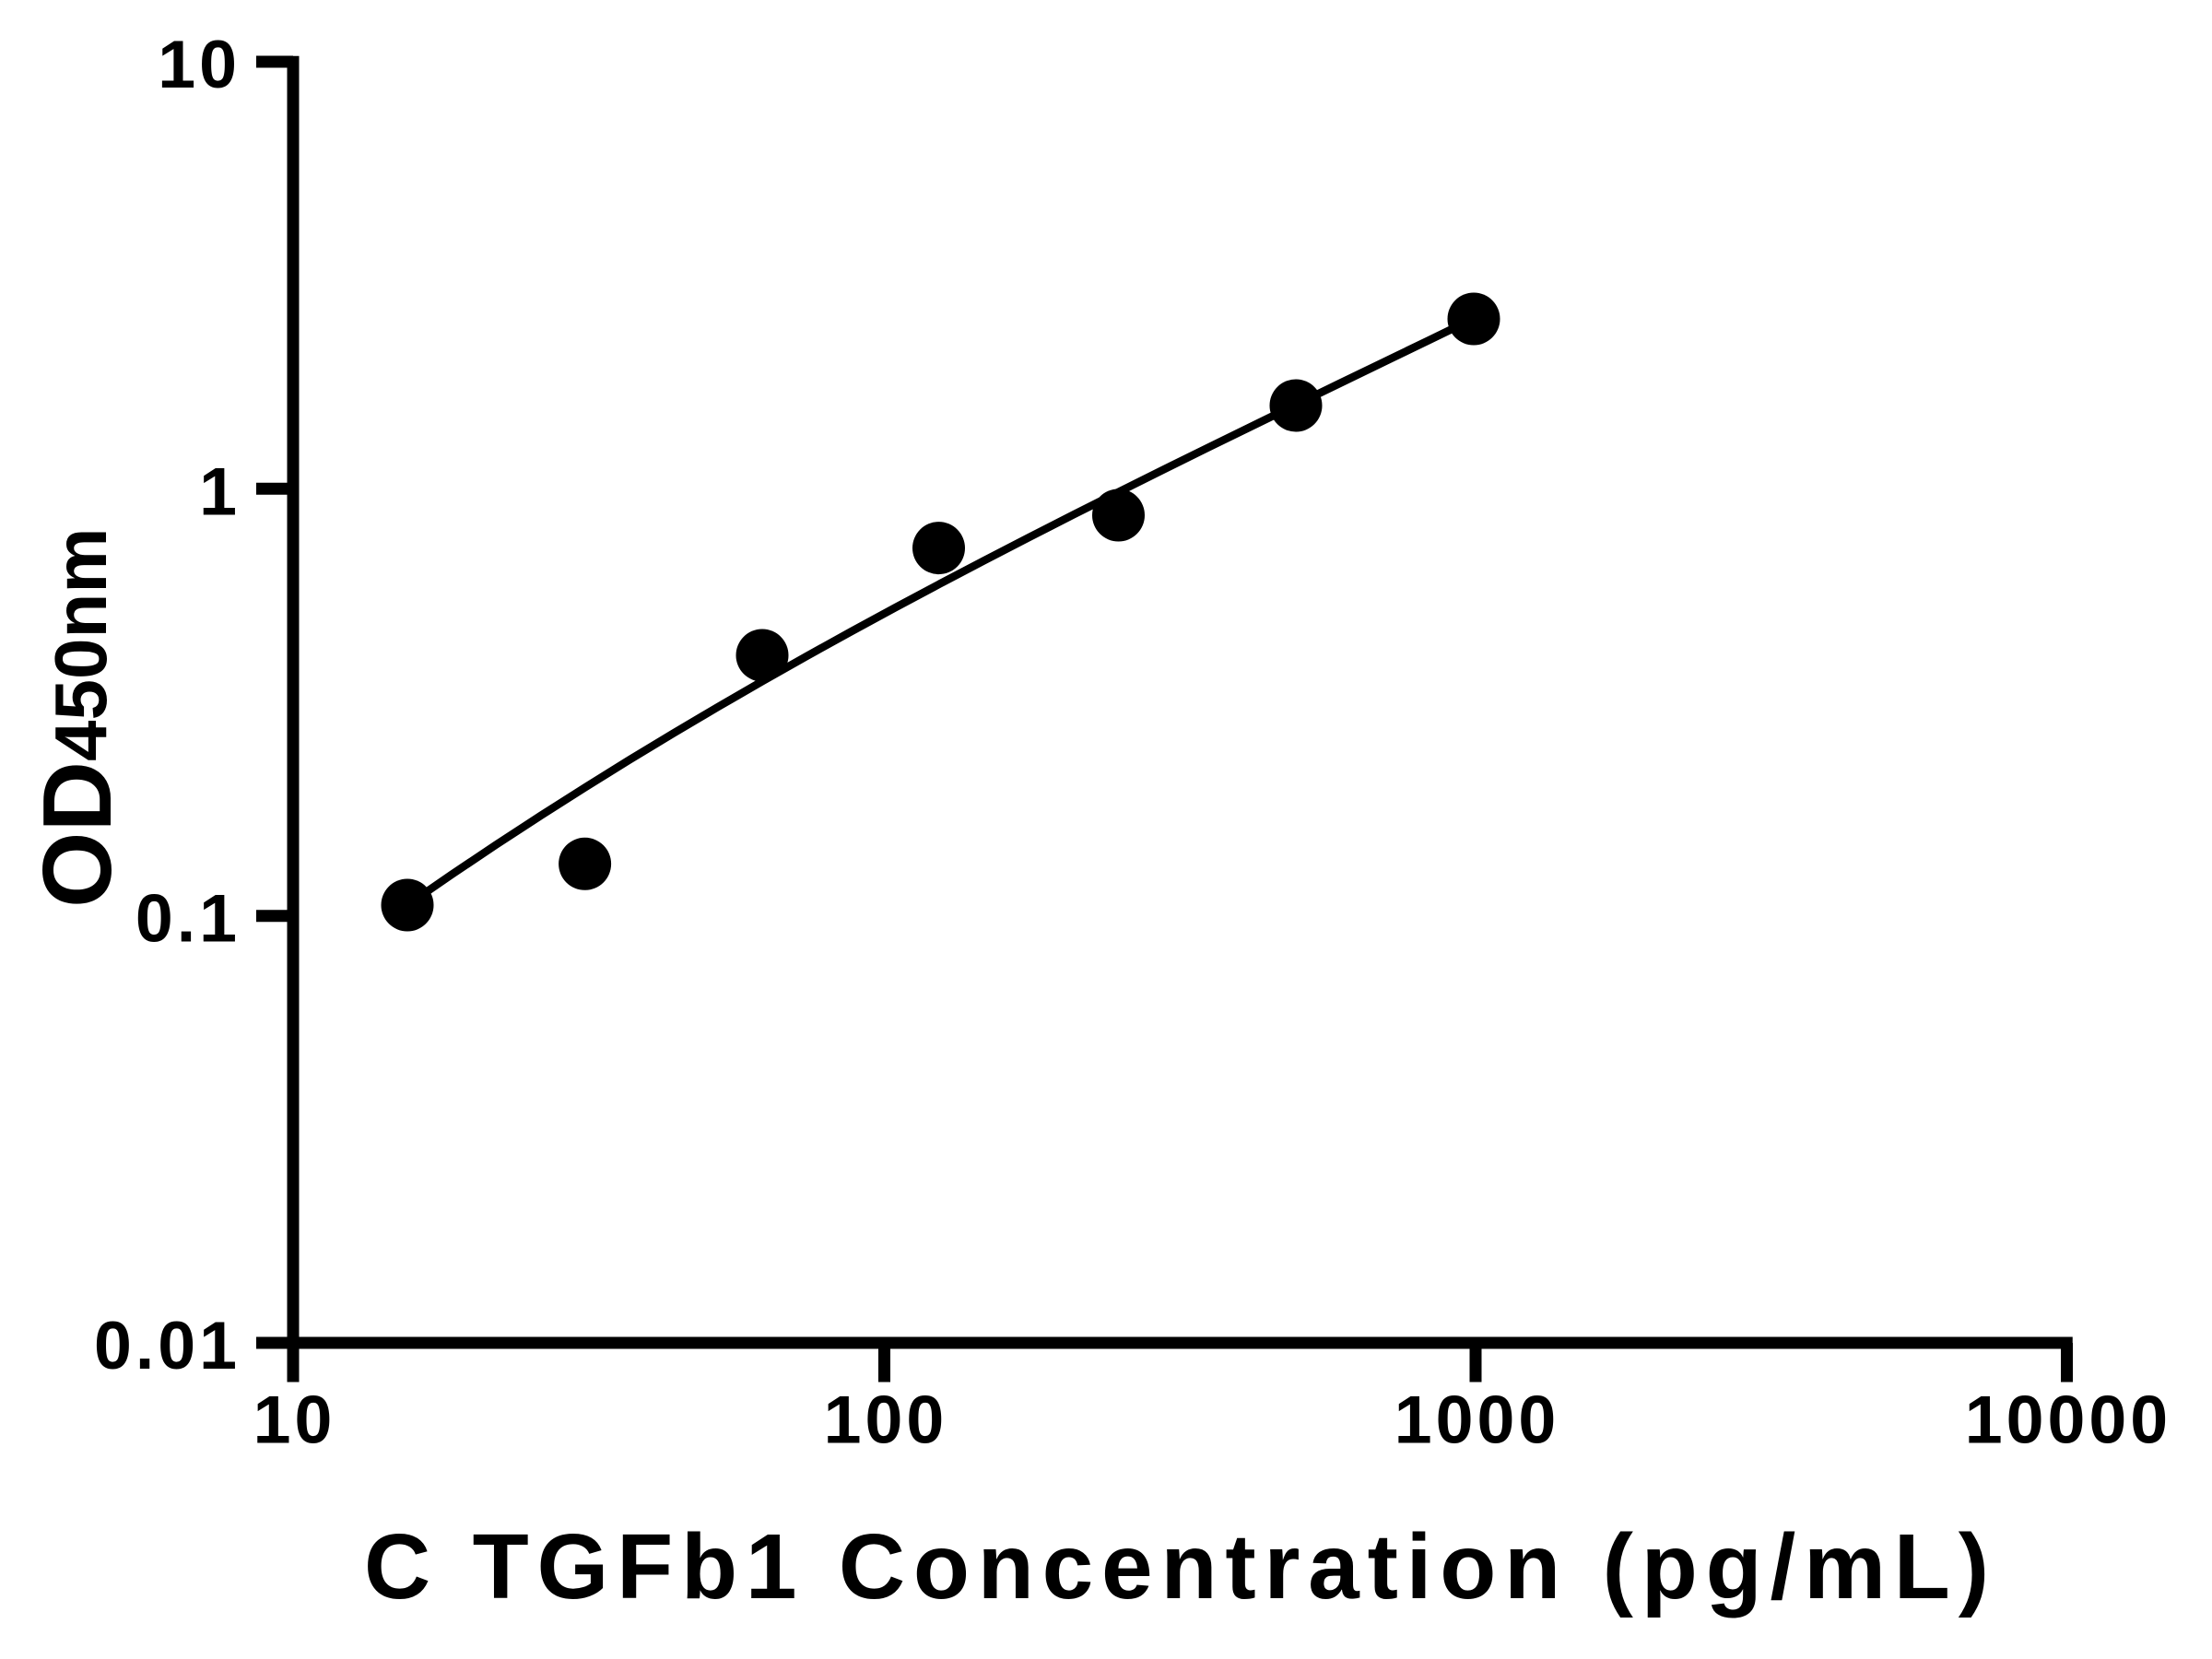 The image size is (2212, 1659). Describe the element at coordinates (1176, 1566) in the screenshot. I see `svg-text: C TGFb1 Concentration (pg/mL)` at that location.